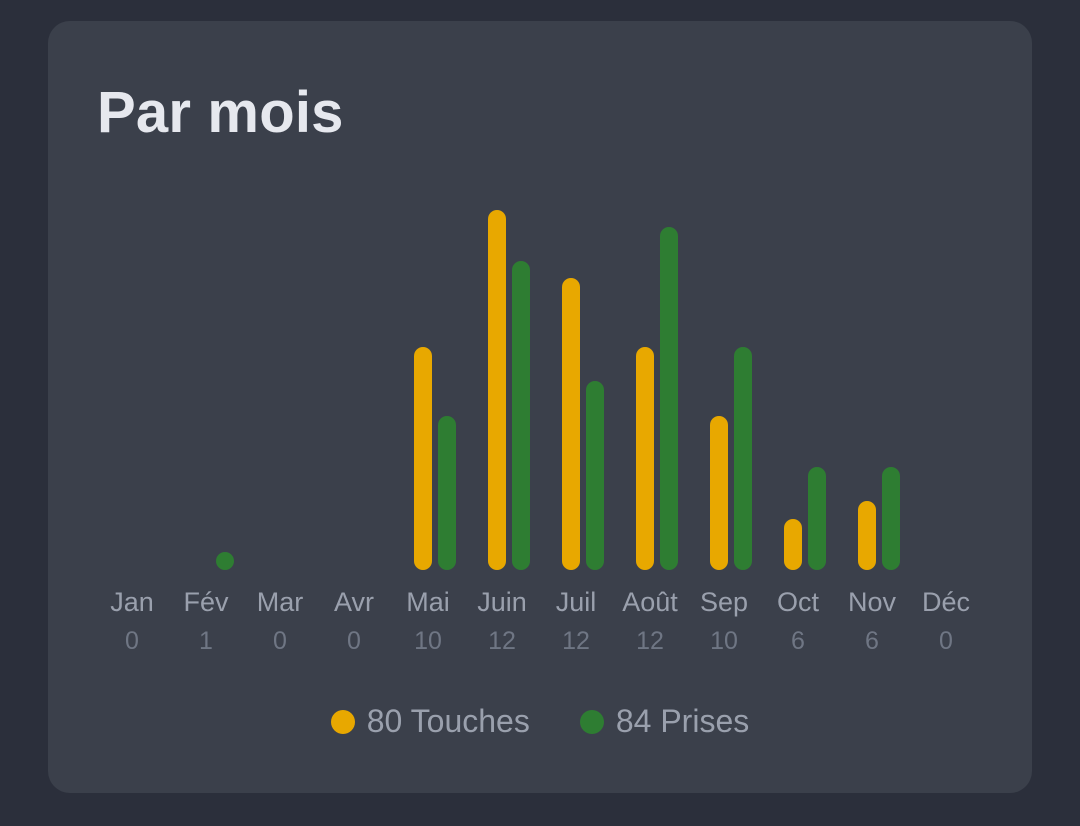  What do you see at coordinates (540, 721) in the screenshot?
I see `chart-legend: 80 Touches 84 Prises` at bounding box center [540, 721].